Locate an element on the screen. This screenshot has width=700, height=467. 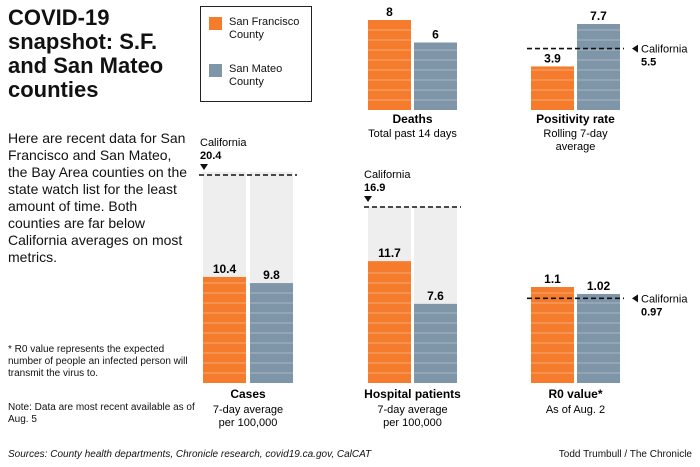
panel-title: Hospital patients is located at coordinates (412, 394).